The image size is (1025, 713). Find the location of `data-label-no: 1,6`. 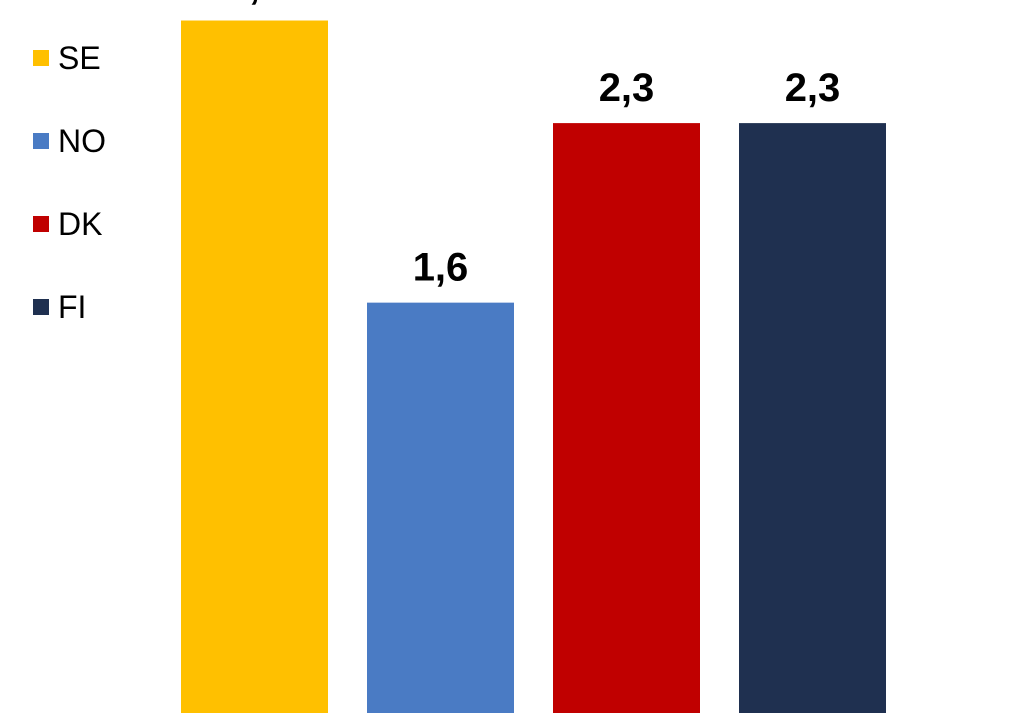

data-label-no: 1,6 is located at coordinates (441, 268).